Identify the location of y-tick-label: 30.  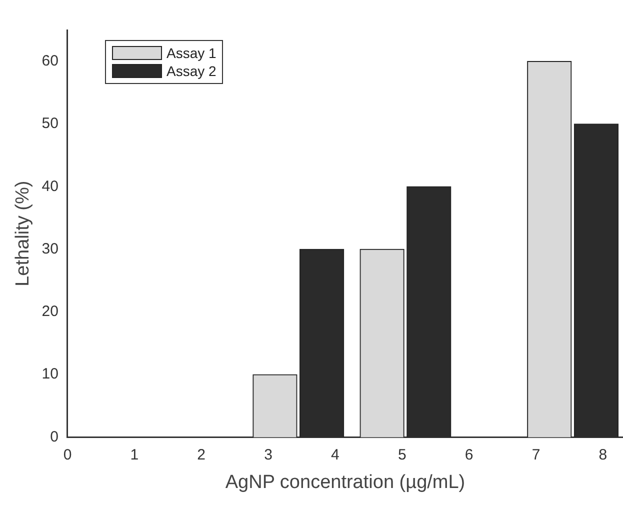
(50, 249).